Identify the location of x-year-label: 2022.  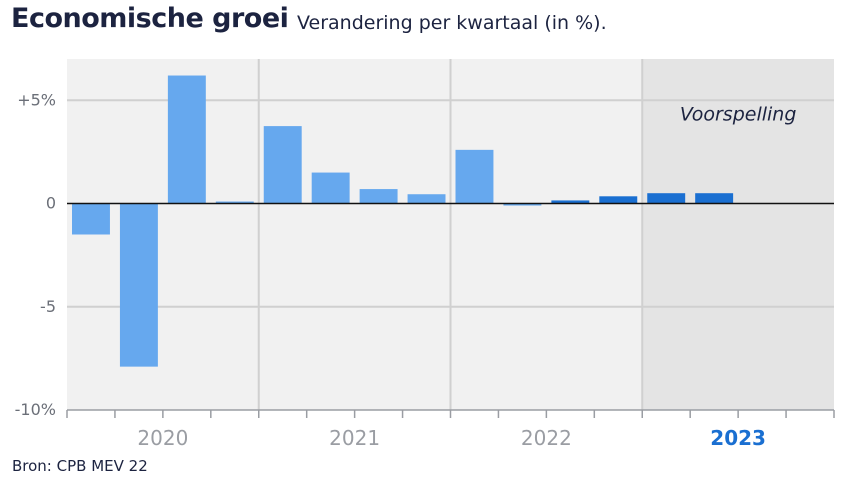
(546, 438).